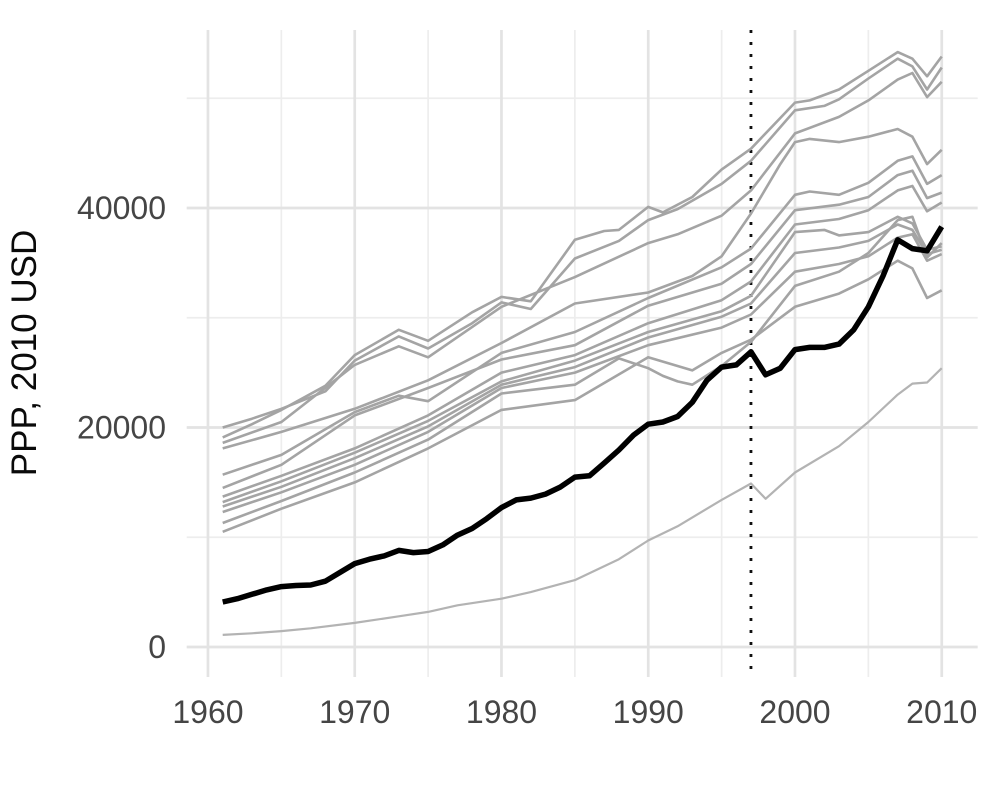 The image size is (1000, 800). Describe the element at coordinates (501, 712) in the screenshot. I see `x-tick-label-1980: 1980` at that location.